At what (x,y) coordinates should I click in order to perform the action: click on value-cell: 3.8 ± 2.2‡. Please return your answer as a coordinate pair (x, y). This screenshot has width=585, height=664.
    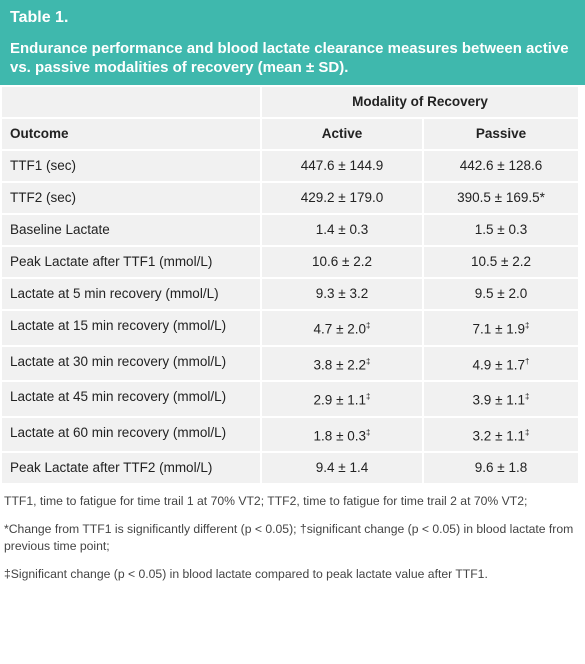
    Looking at the image, I should click on (342, 363).